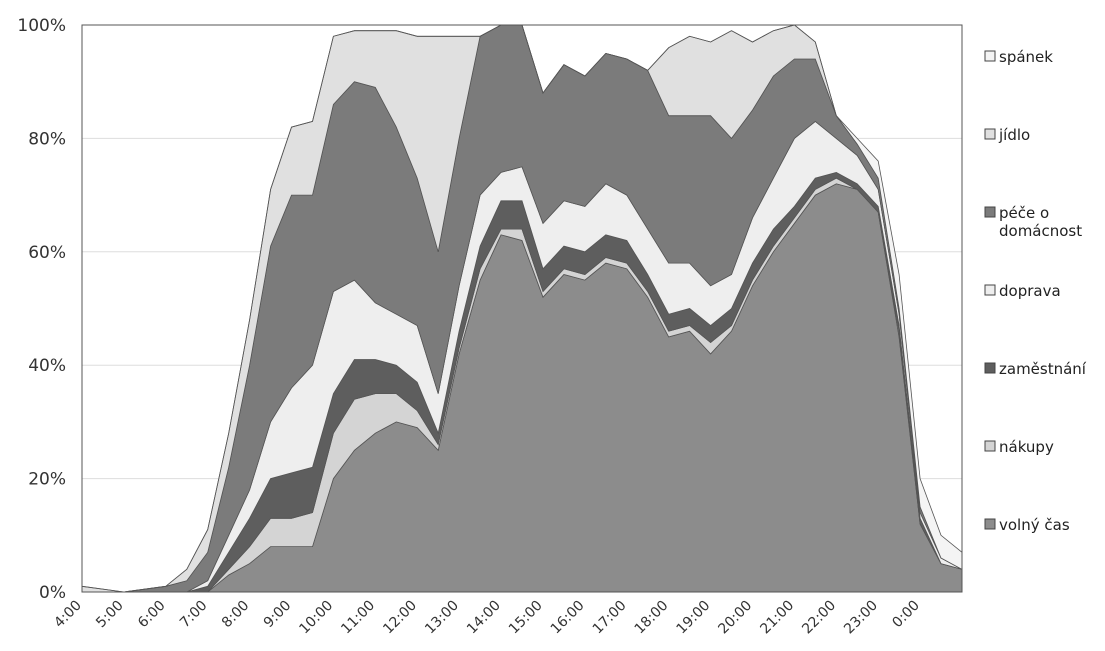  What do you see at coordinates (652, 618) in the screenshot?
I see `x-tick-label: 18:00` at bounding box center [652, 618].